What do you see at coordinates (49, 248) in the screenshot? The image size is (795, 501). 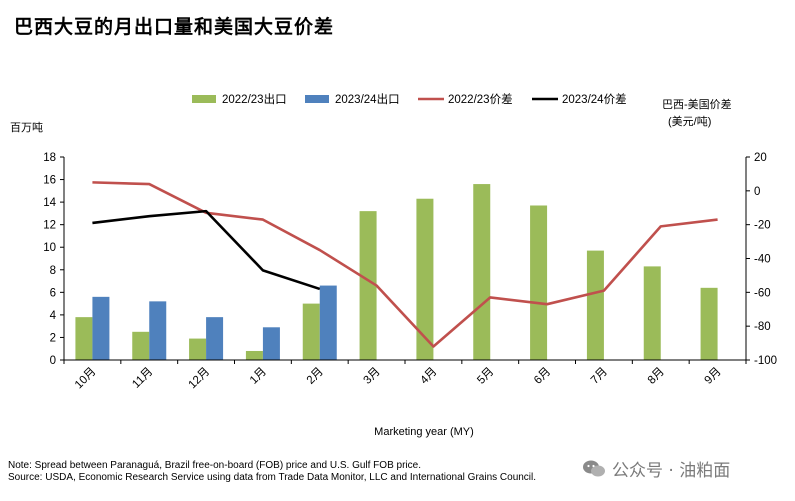 I see `y-left-tick-label: 10` at bounding box center [49, 248].